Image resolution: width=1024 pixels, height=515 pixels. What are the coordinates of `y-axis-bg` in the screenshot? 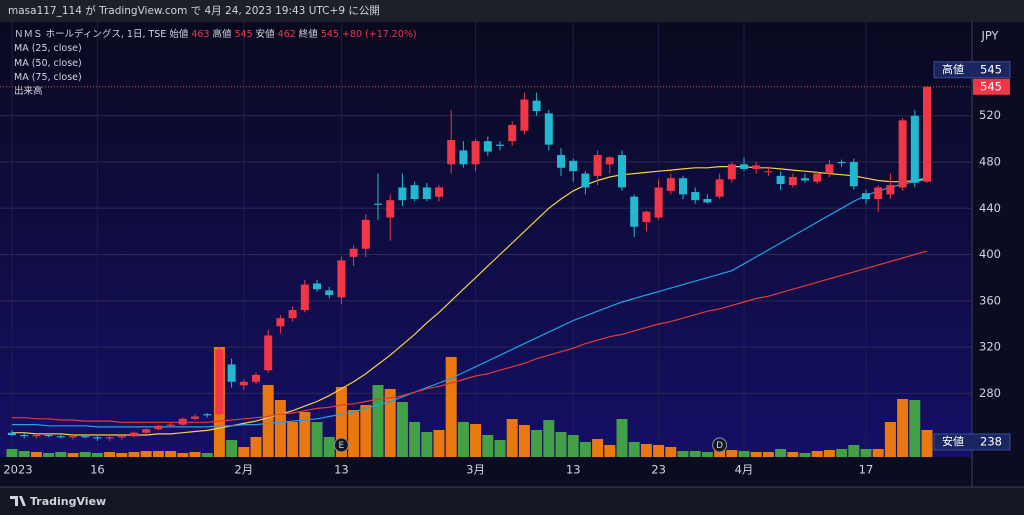 It's located at (998, 254).